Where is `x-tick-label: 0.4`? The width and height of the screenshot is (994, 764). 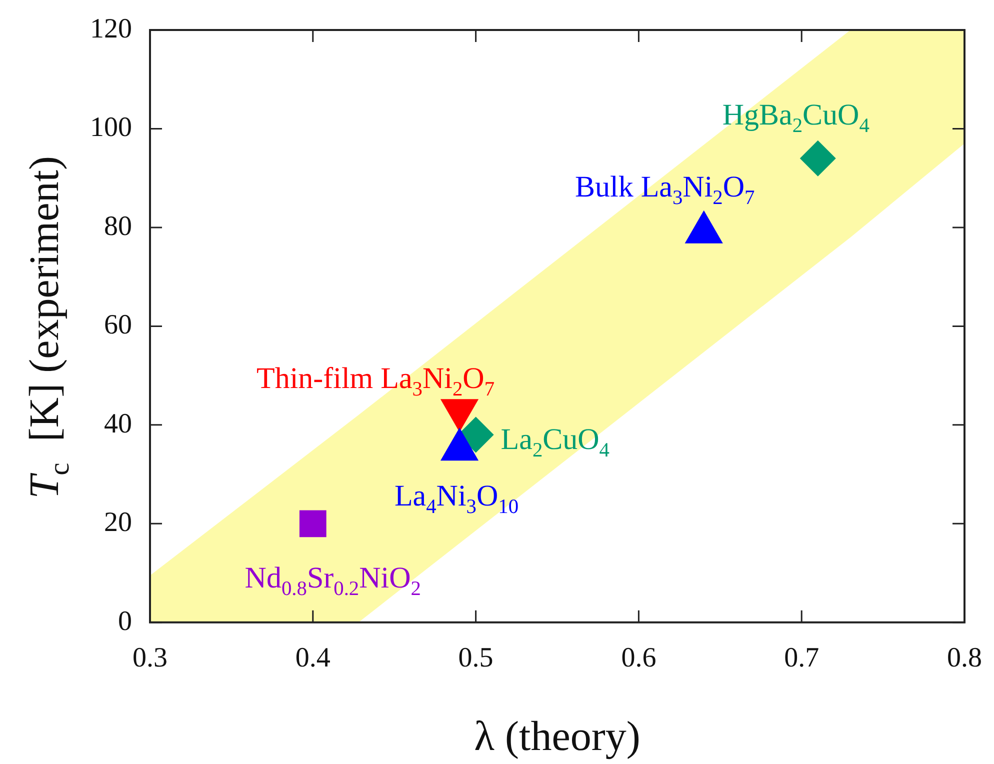 x-tick-label: 0.4 is located at coordinates (312, 658).